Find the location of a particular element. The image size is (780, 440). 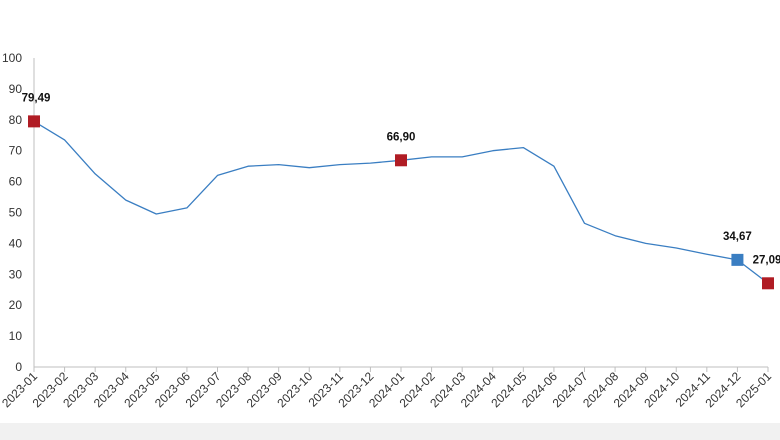

y-axis-ticks: 0 10 20 30 40 50 60 70 80 90 100 is located at coordinates (12, 212).